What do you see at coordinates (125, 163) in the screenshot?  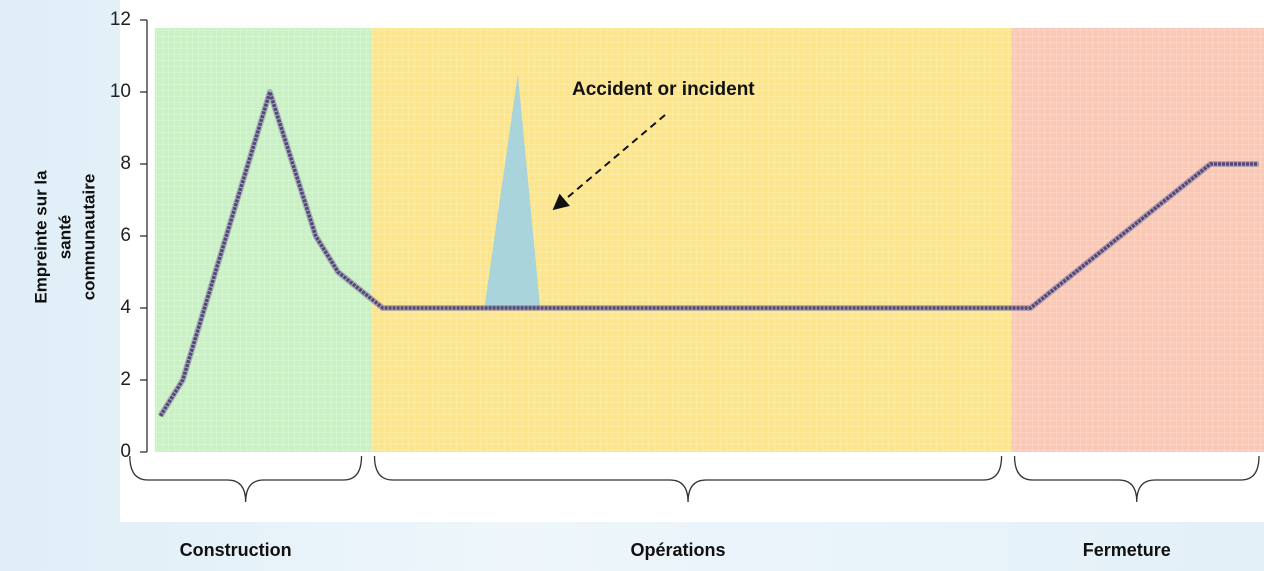 I see `y-tick-label: 8` at bounding box center [125, 163].